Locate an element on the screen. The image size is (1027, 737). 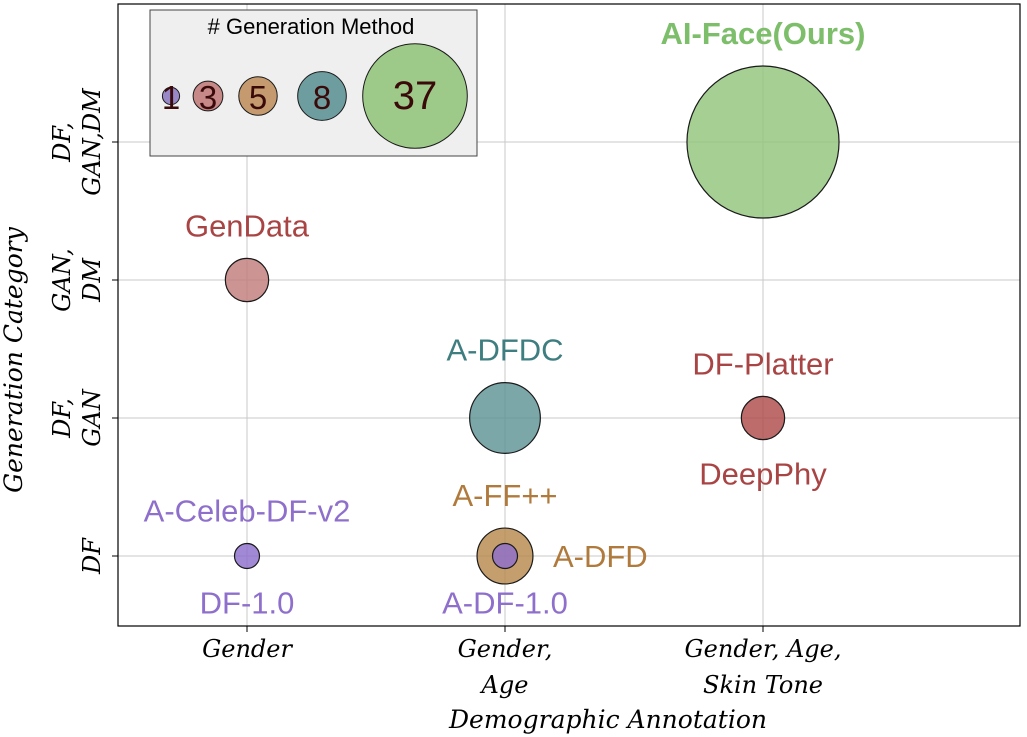
data-label-a-celeb-df-v2: A-Celeb-DF-v2 is located at coordinates (247, 511).